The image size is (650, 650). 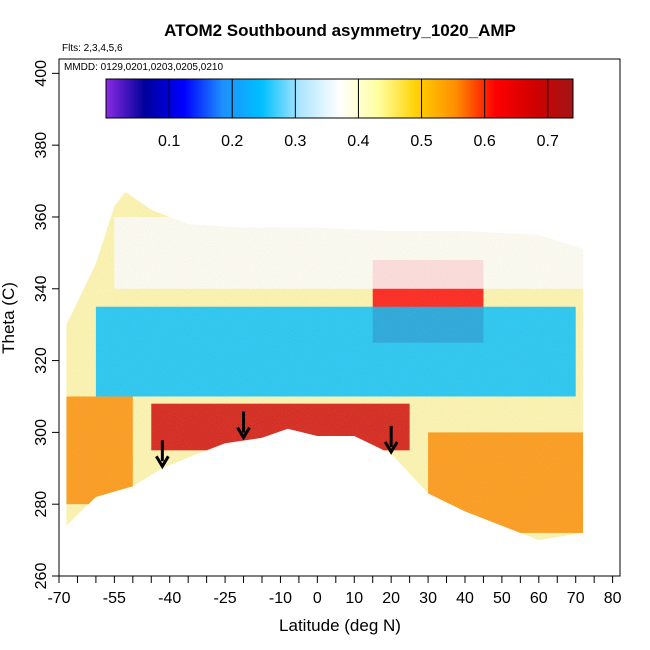 I want to click on y-tick-label-6: 360, so click(x=41, y=217).